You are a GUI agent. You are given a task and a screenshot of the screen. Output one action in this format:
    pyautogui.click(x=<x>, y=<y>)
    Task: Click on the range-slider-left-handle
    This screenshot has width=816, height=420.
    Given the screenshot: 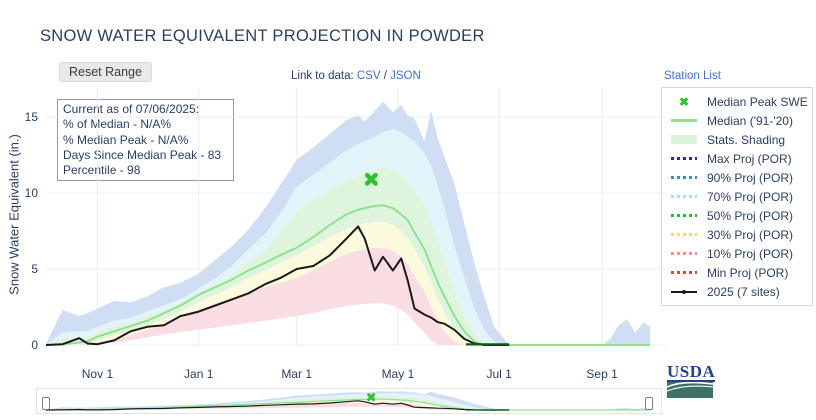 What is the action you would take?
    pyautogui.click(x=46, y=403)
    